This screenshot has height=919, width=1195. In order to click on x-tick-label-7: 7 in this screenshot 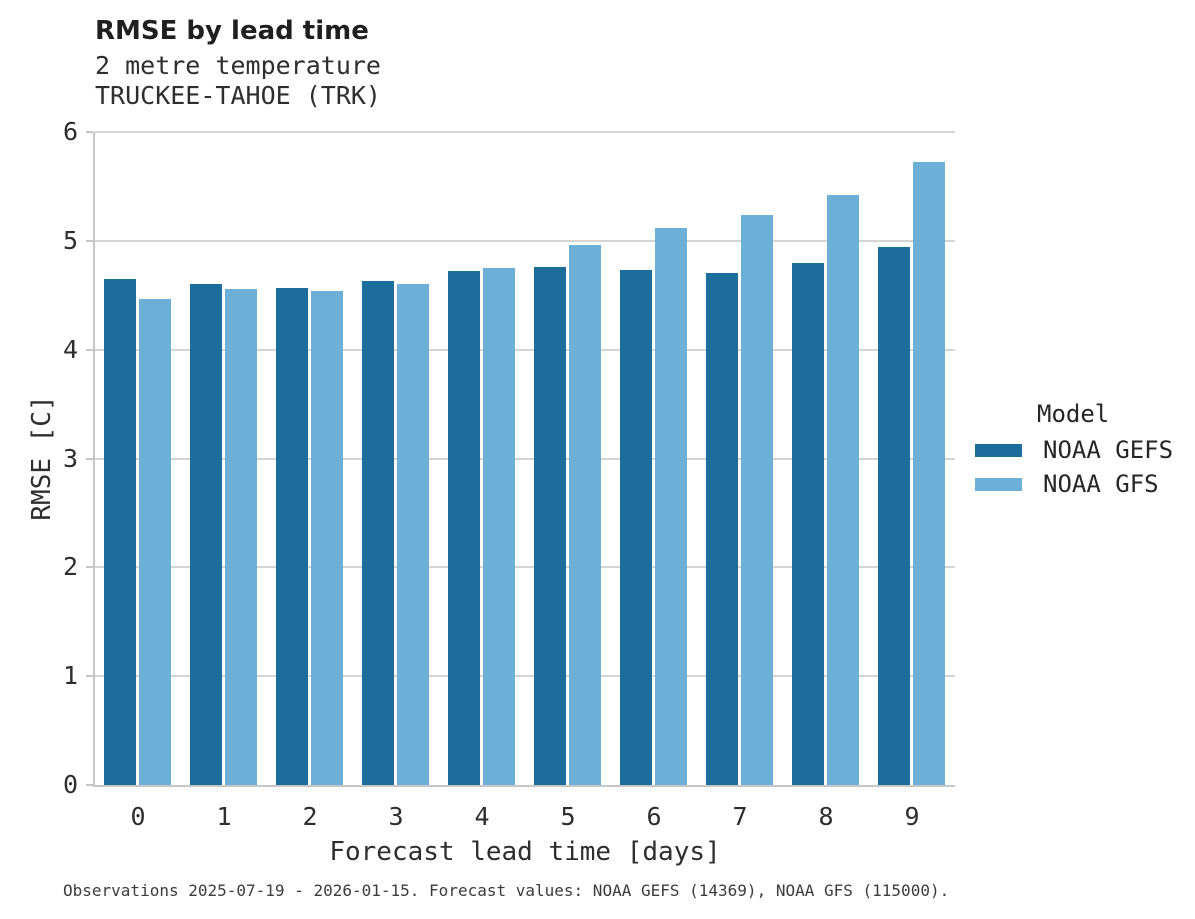, I will do `click(740, 816)`.